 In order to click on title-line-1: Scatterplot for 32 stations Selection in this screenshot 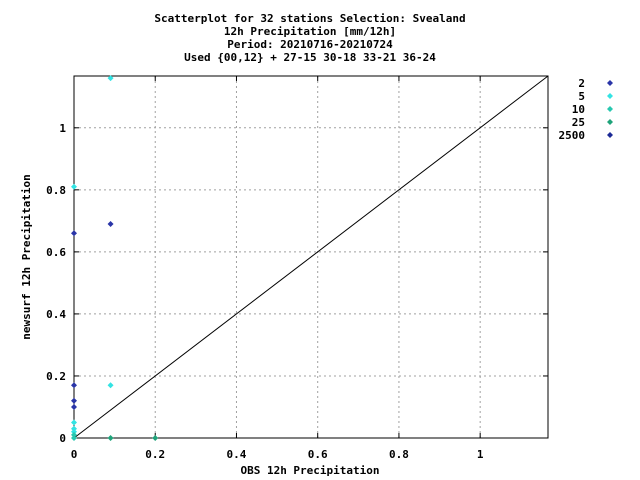, I will do `click(309, 18)`.